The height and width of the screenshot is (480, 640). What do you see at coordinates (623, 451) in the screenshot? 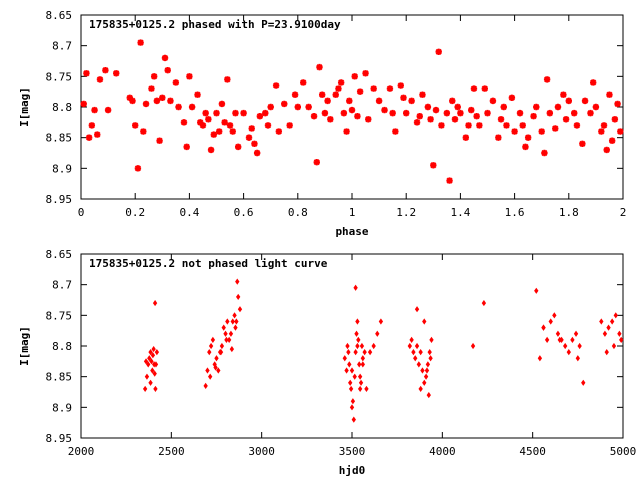
I see `x-tick-label: 5000` at bounding box center [623, 451].